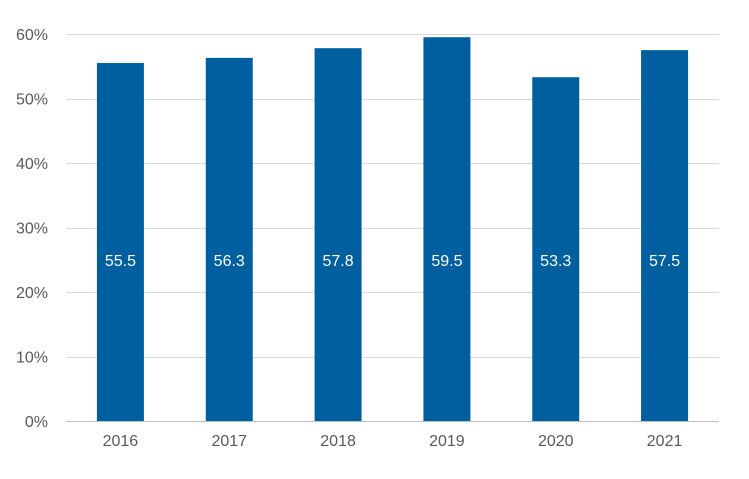  What do you see at coordinates (446, 261) in the screenshot?
I see `data-label: 59.5` at bounding box center [446, 261].